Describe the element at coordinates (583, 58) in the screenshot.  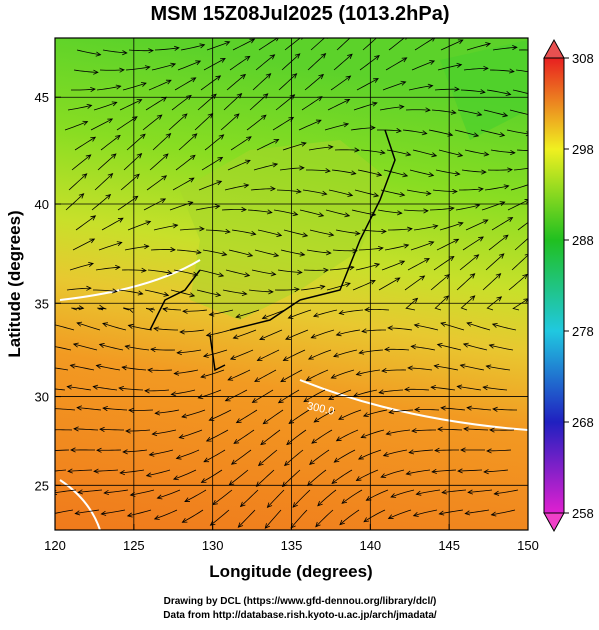
I see `colorbar-tick-label: 308` at that location.